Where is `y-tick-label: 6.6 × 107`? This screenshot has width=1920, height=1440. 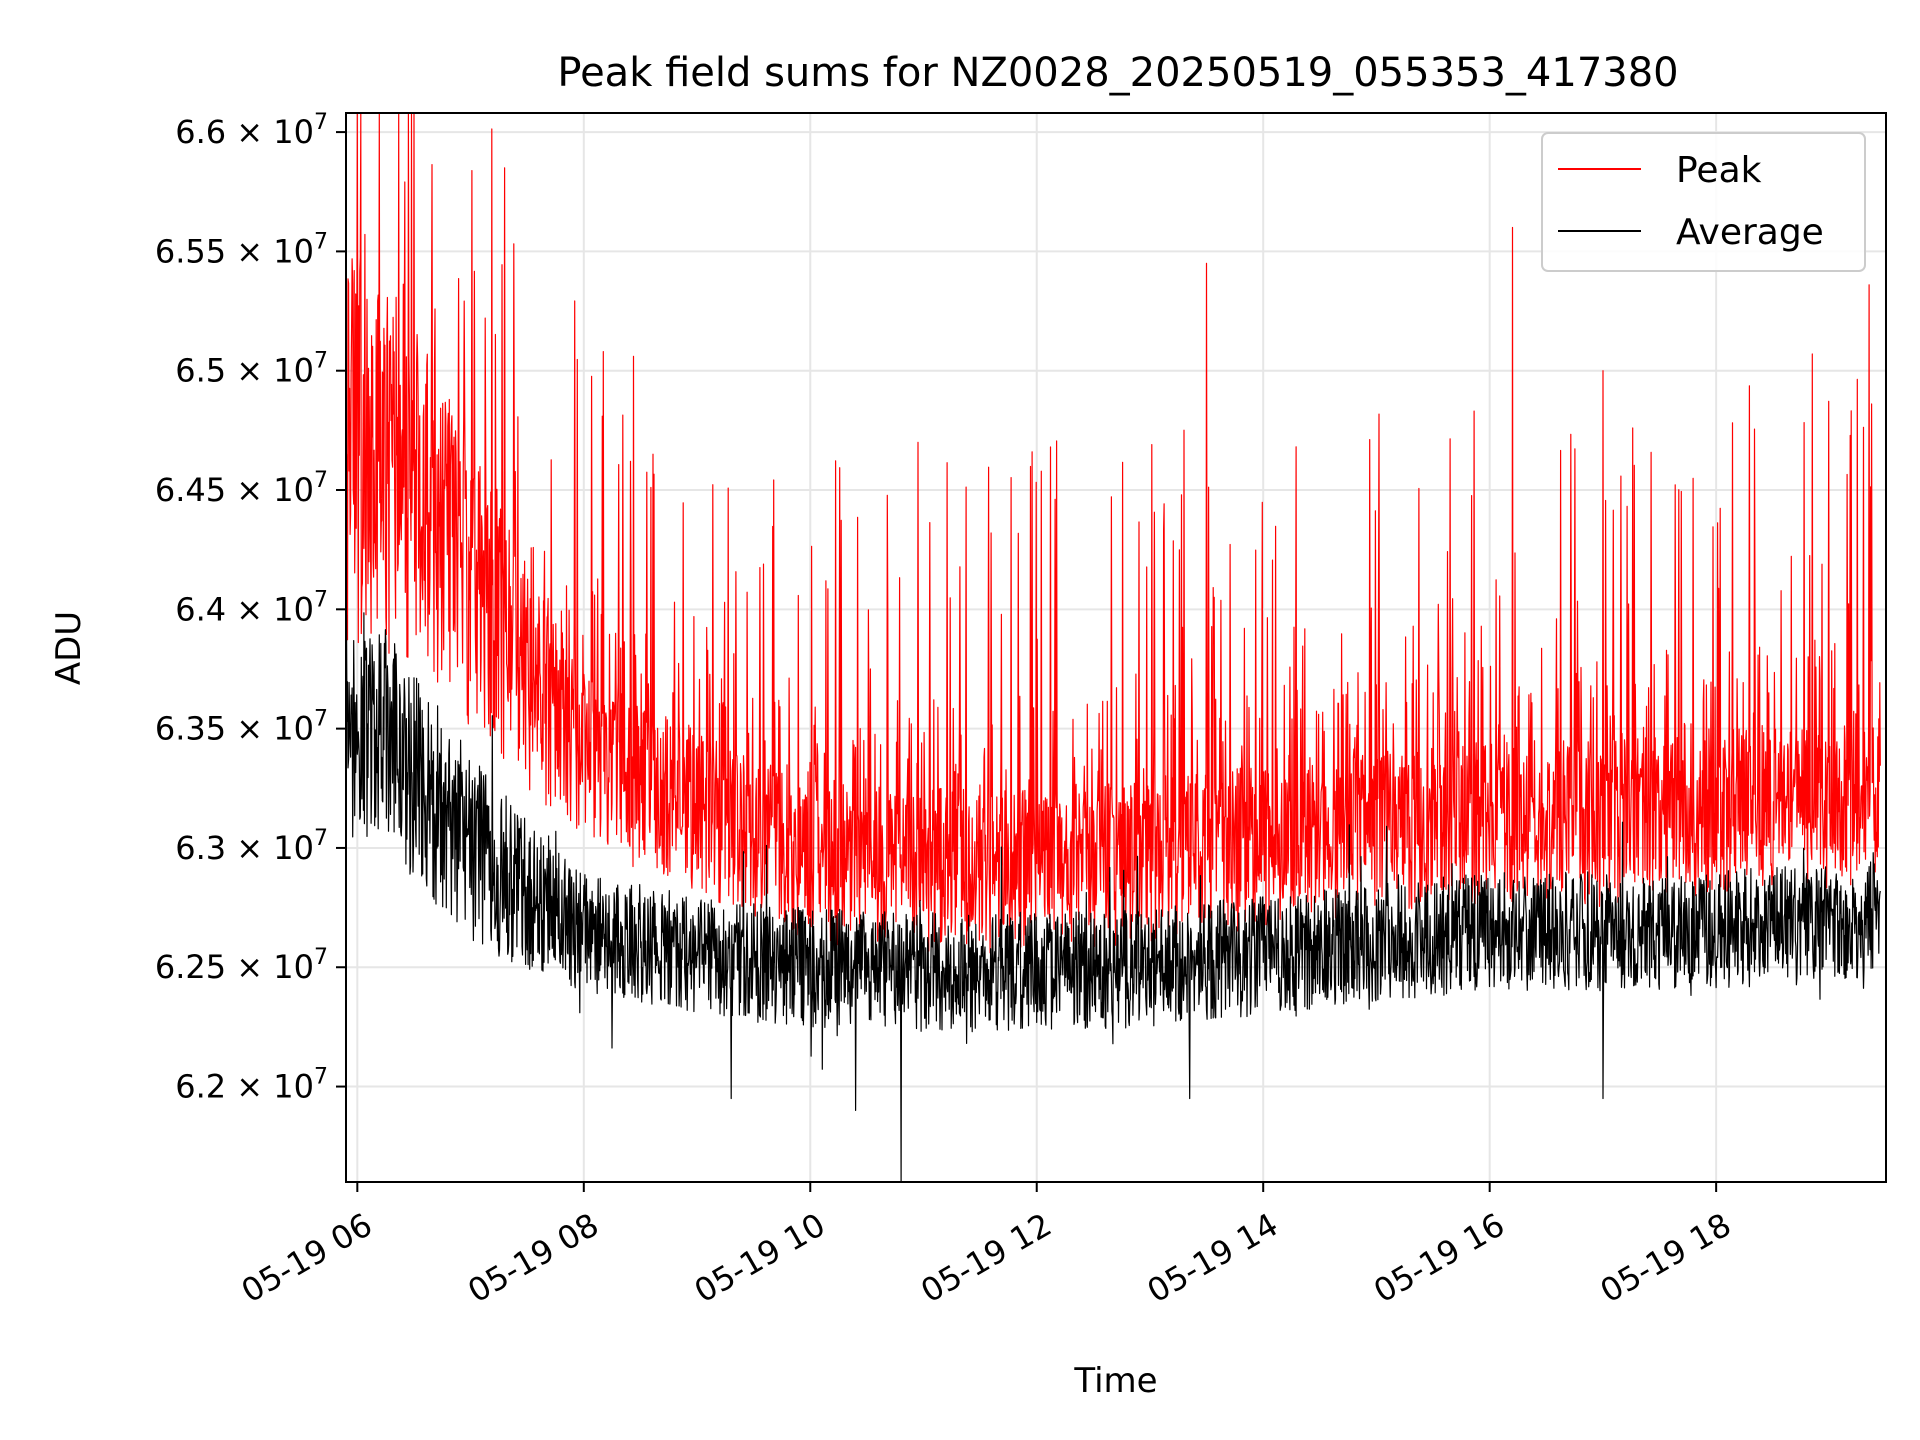 y-tick-label: 6.6 × 107 is located at coordinates (251, 130).